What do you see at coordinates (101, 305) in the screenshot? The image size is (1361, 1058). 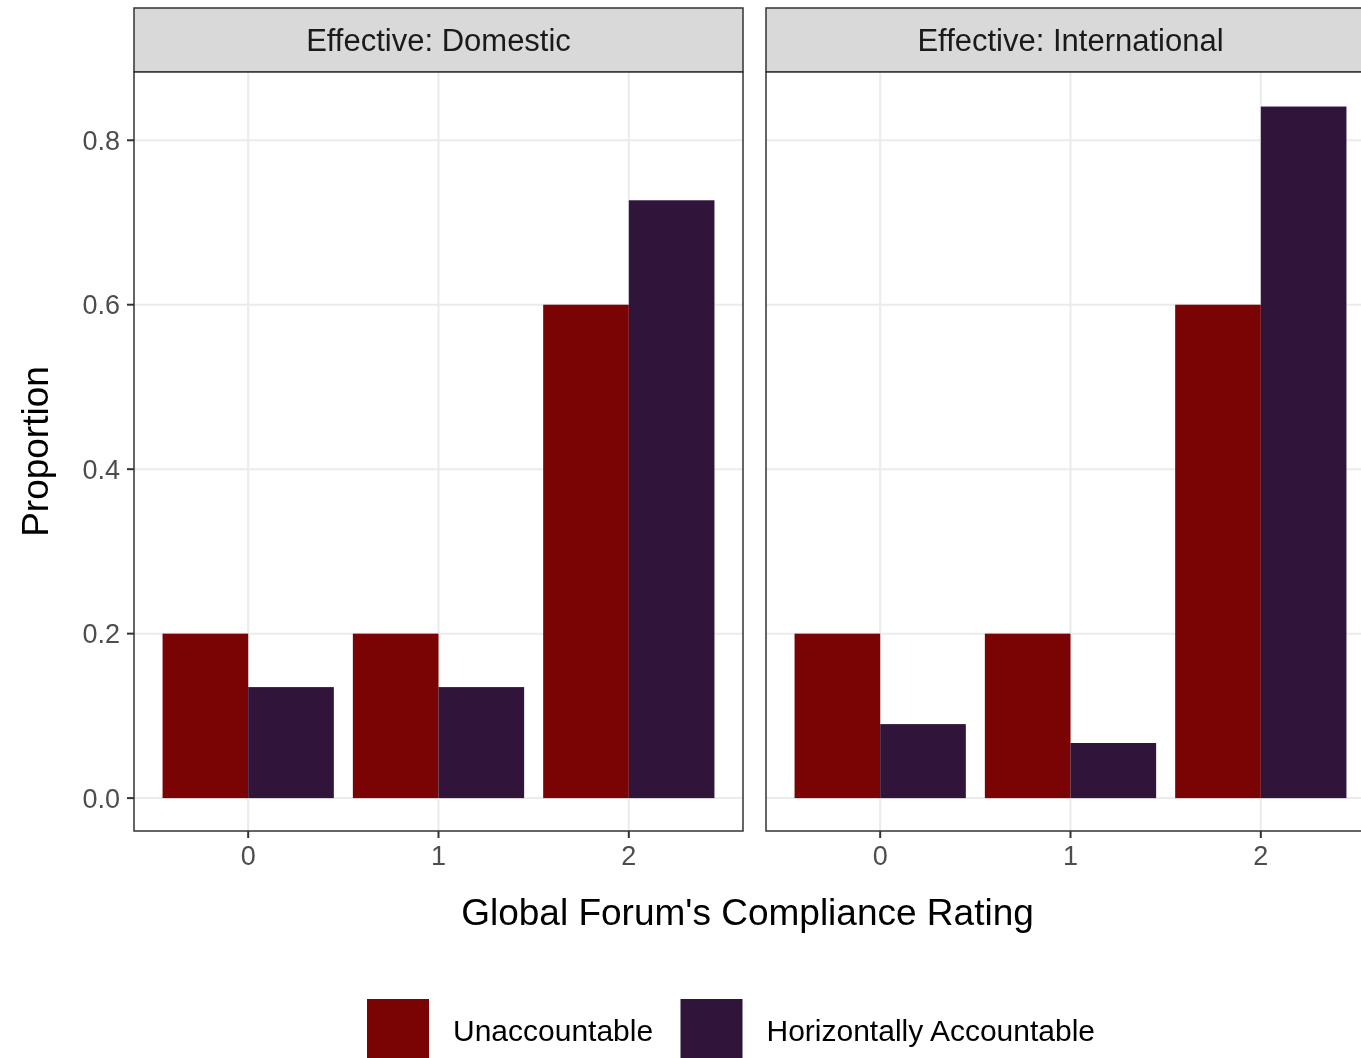 I see `y-tick-label: 0.6` at bounding box center [101, 305].